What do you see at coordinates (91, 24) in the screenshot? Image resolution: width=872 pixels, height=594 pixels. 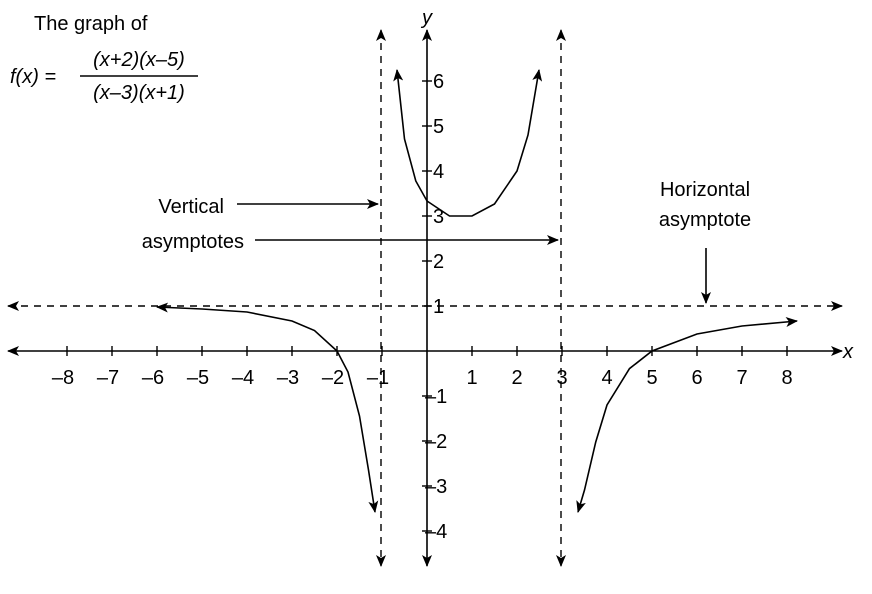 I see `title: The graph of` at bounding box center [91, 24].